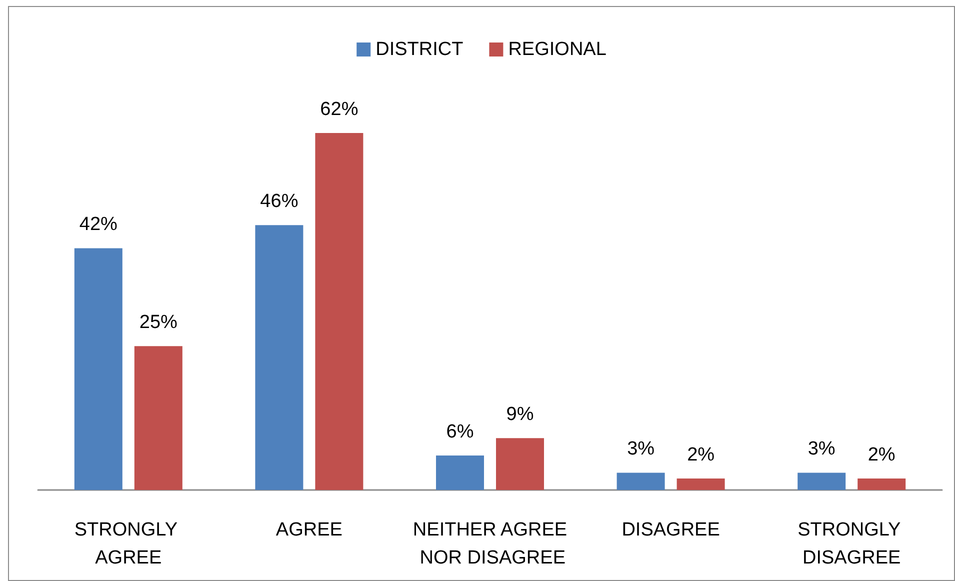 Image resolution: width=955 pixels, height=581 pixels. What do you see at coordinates (490, 544) in the screenshot?
I see `x-tick-label: NEITHER AGREE NOR DISAGREE` at bounding box center [490, 544].